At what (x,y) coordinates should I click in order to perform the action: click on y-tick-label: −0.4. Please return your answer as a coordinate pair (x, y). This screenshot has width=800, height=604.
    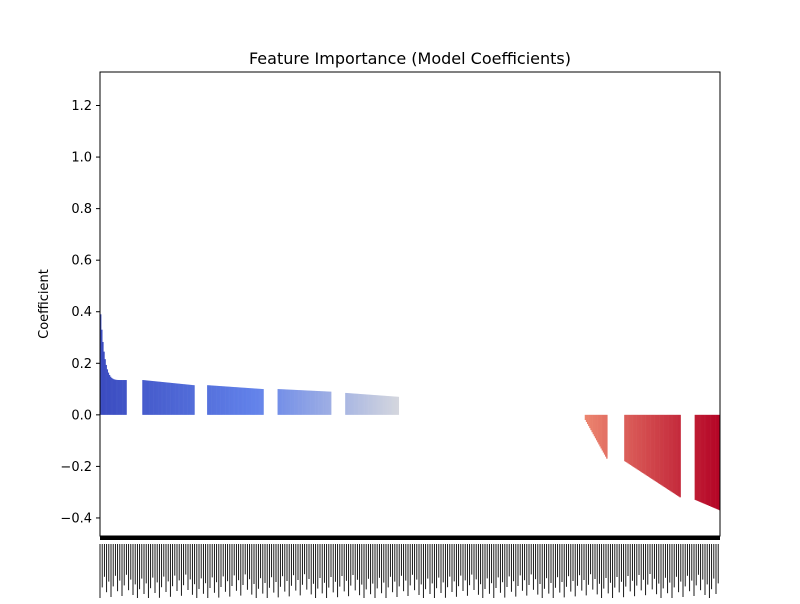
    Looking at the image, I should click on (76, 518).